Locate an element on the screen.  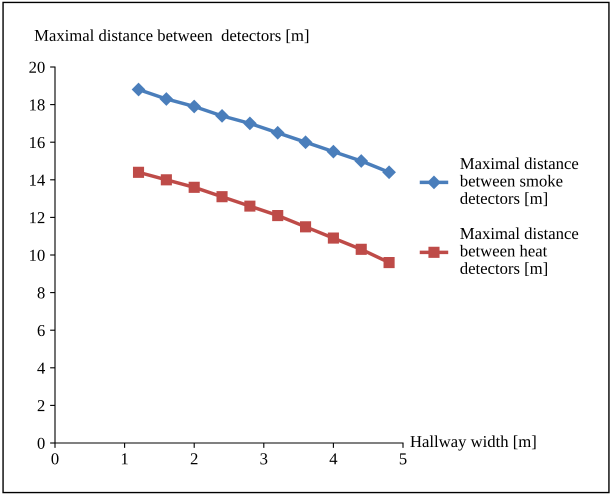
legend-label: Maximal distance between heat detectors [m] is located at coordinates (519, 251).